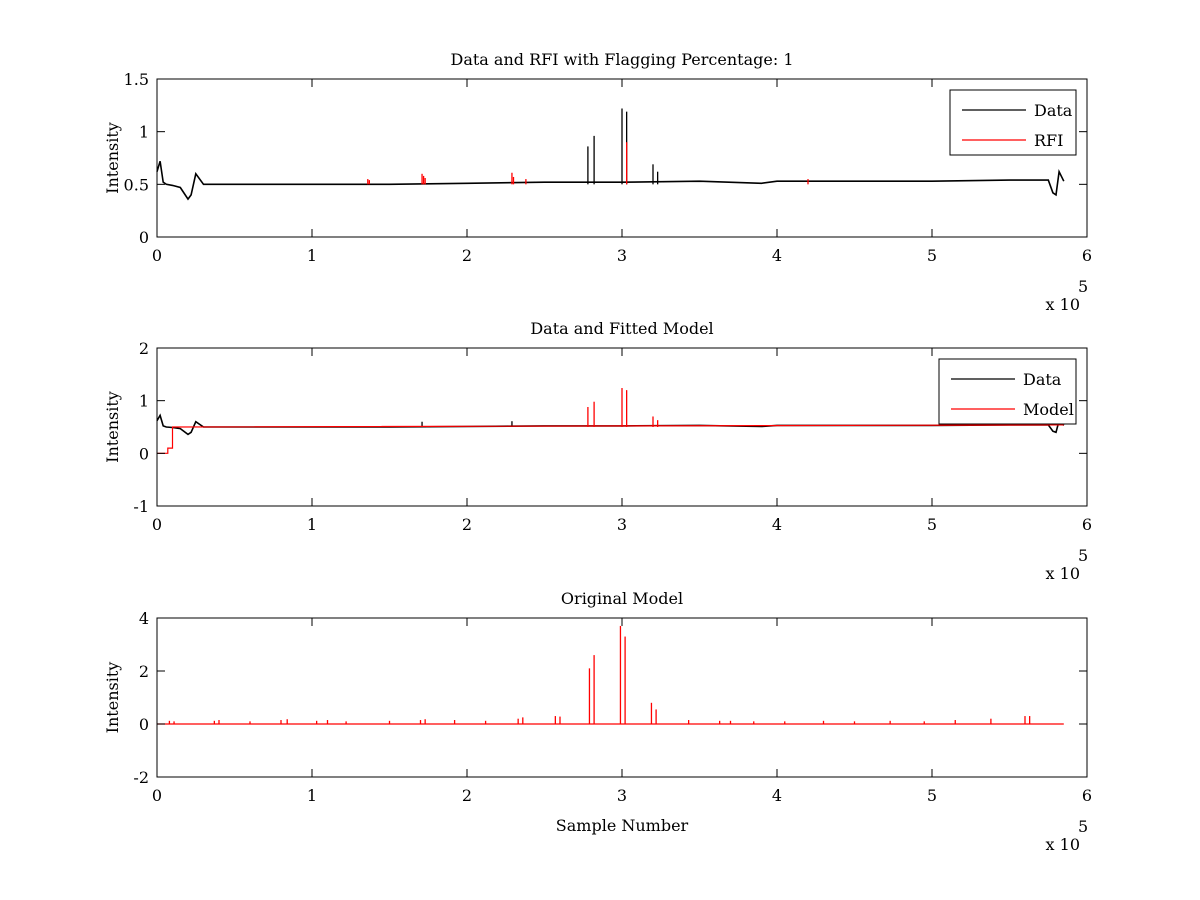 The height and width of the screenshot is (900, 1200). I want to click on chart-title: Data and RFI with Flagging Percentage: 1, so click(621, 59).